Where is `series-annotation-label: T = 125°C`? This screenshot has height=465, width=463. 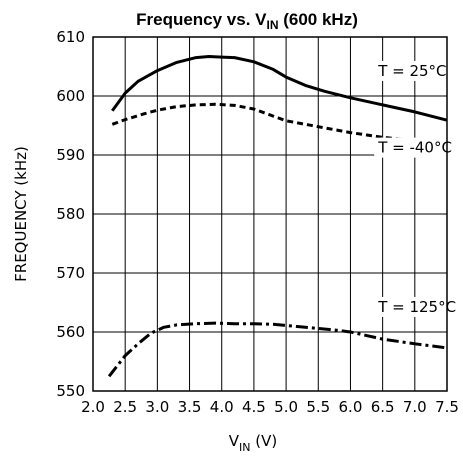
series-annotation-label: T = 125°C is located at coordinates (416, 307).